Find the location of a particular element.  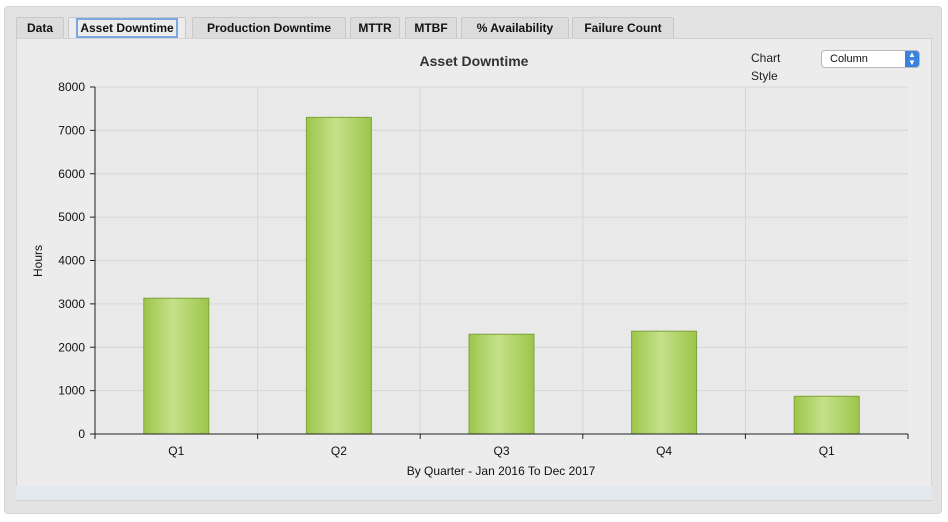

tab-mttr-label: MTTR is located at coordinates (375, 28).